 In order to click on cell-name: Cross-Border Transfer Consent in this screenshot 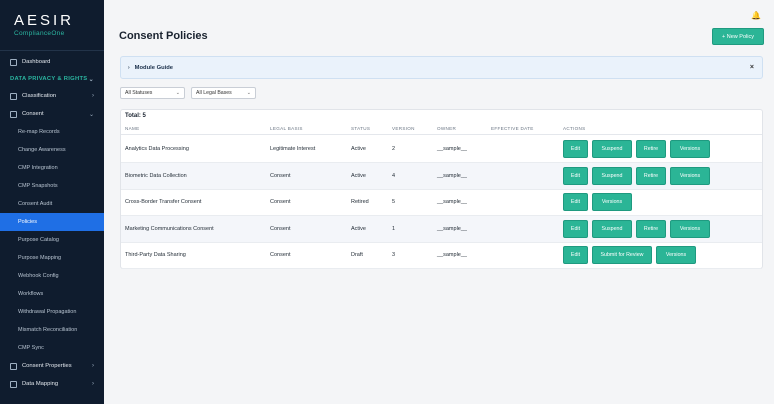, I will do `click(163, 202)`.